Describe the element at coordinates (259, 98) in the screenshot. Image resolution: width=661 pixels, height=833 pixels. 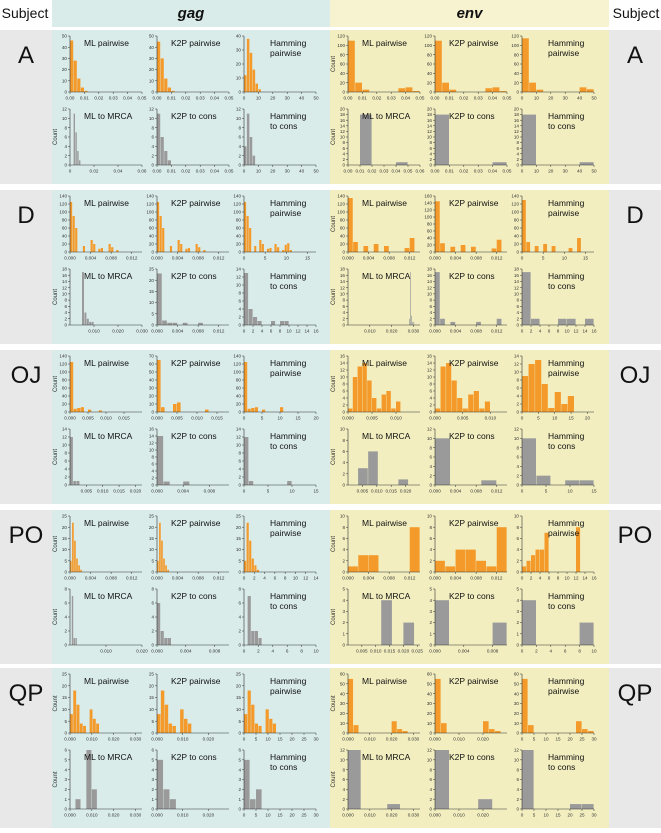
I see `x-tick-label: 10` at that location.